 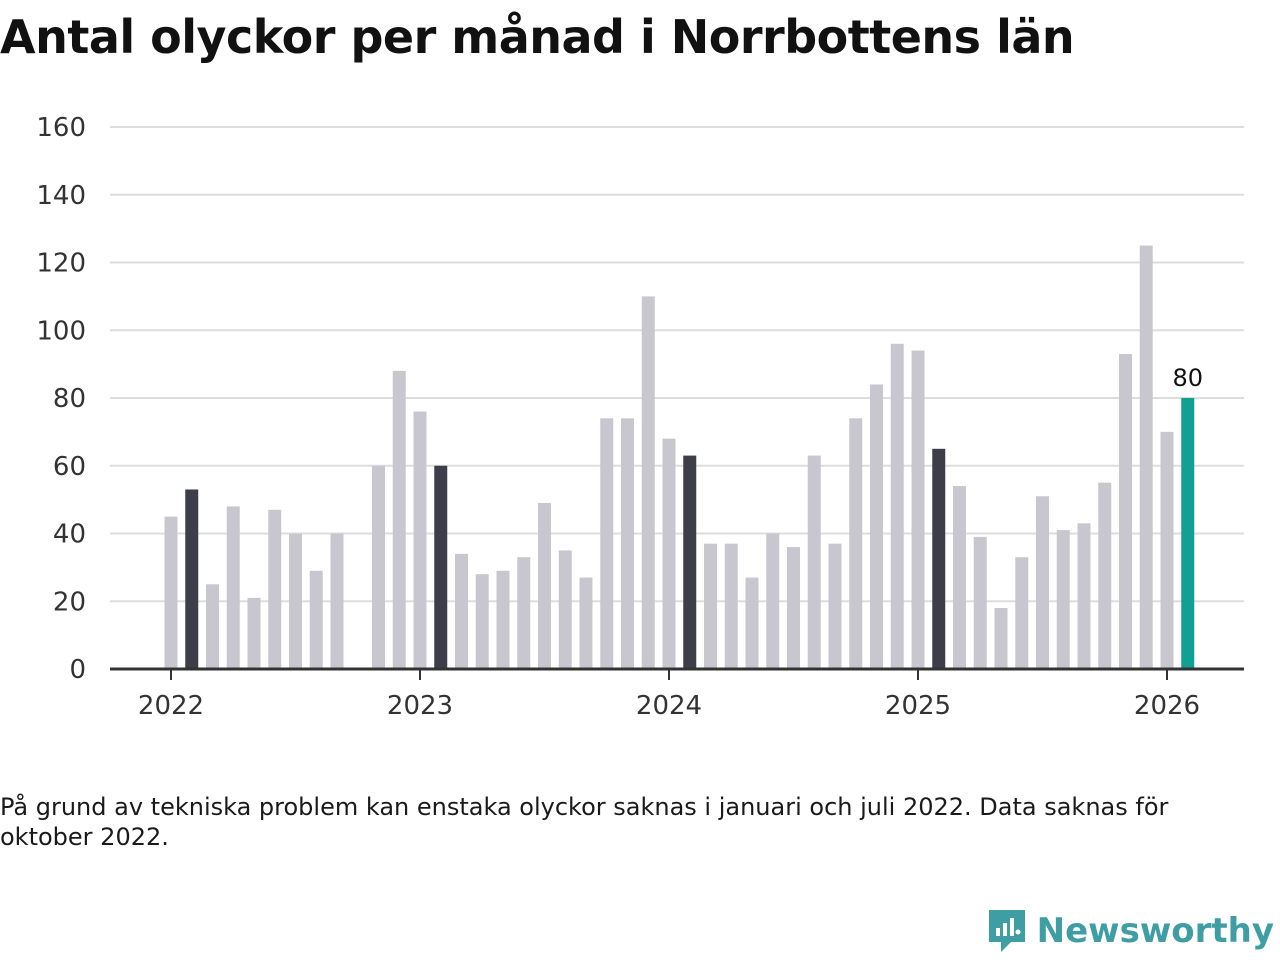 I want to click on x-axis-ticks: 2022 2023 2024 2025 2026, so click(x=669, y=695).